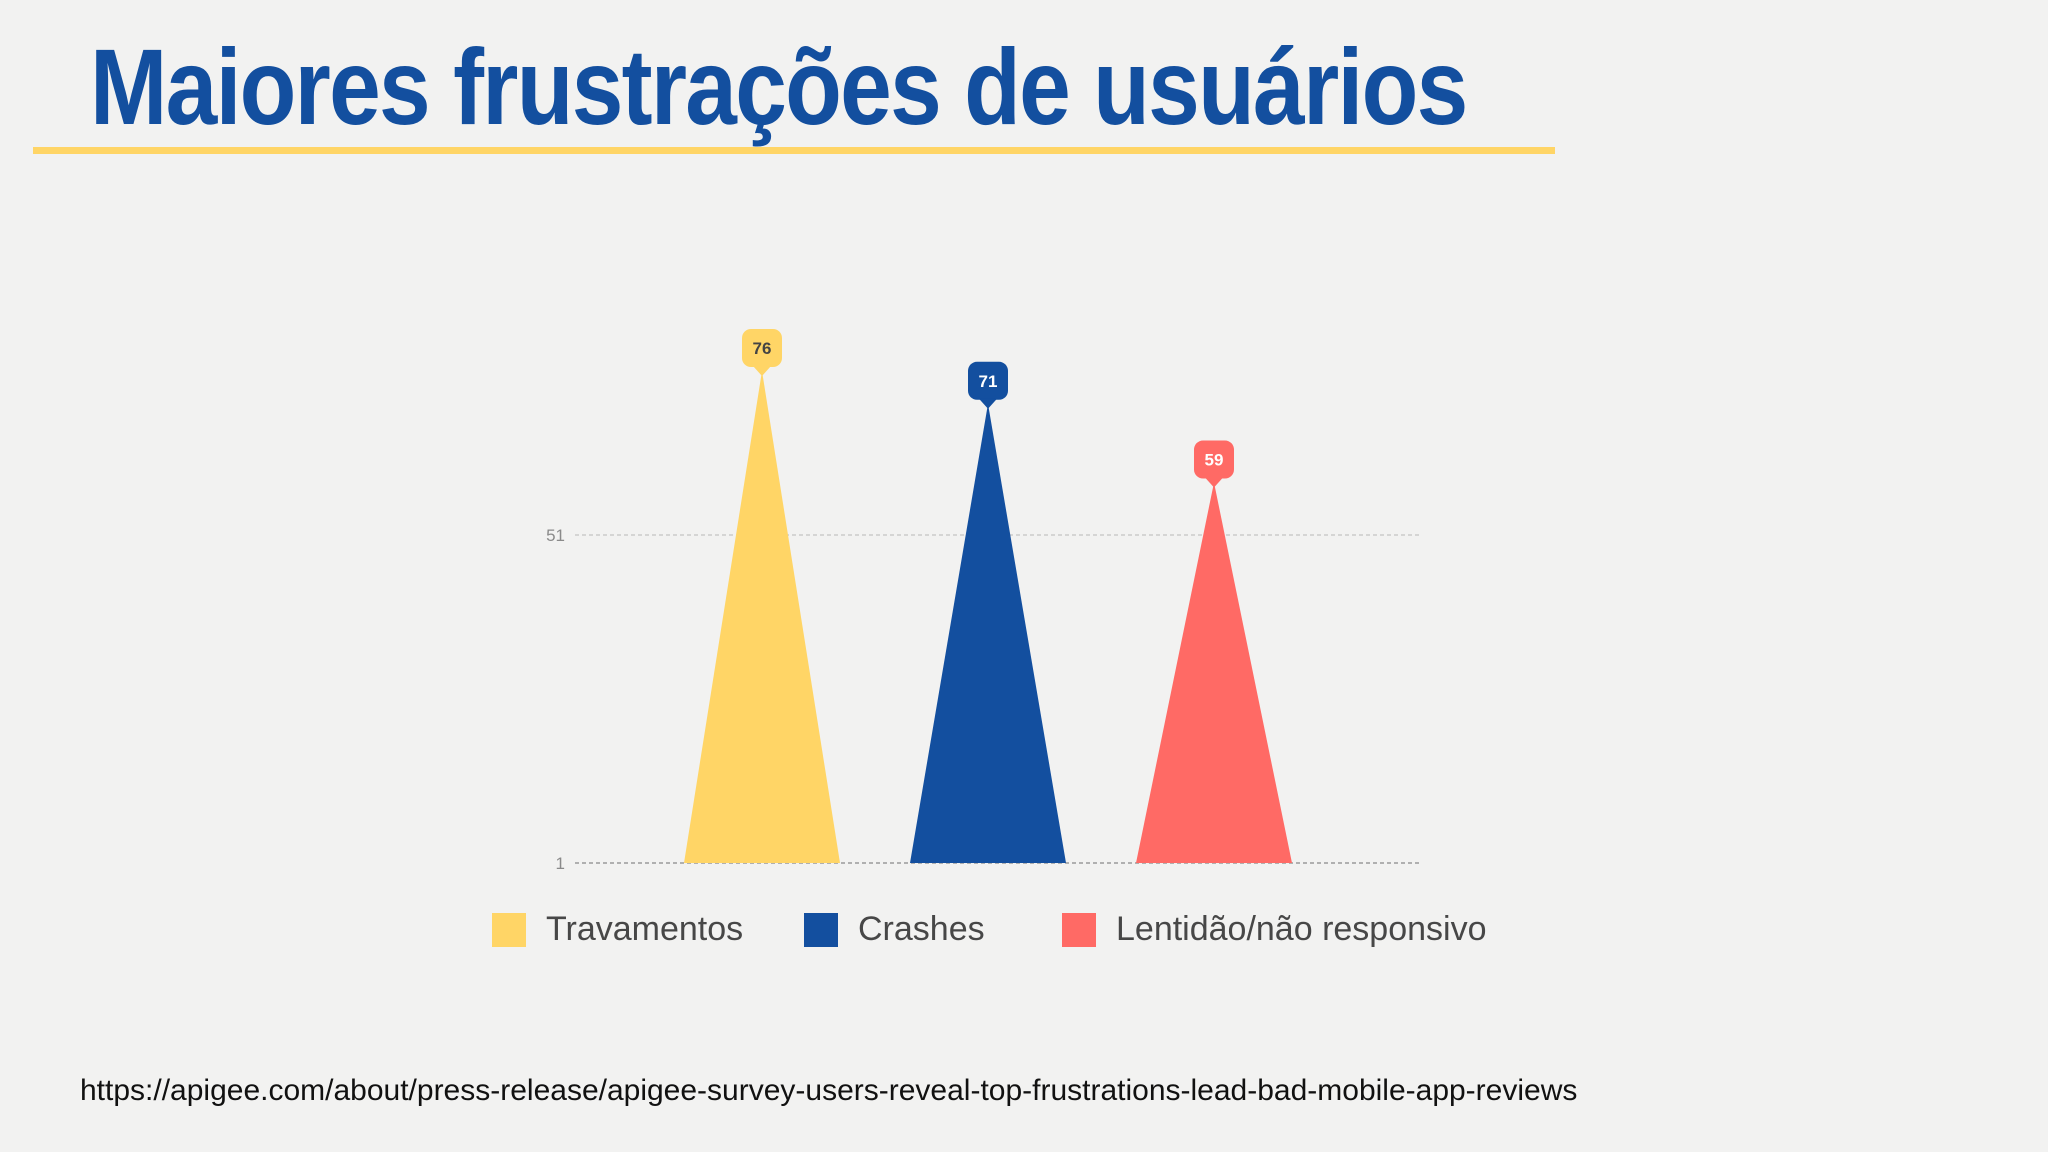 Image resolution: width=2048 pixels, height=1152 pixels. I want to click on legend-item: Lentidão/não responsivo, so click(1274, 929).